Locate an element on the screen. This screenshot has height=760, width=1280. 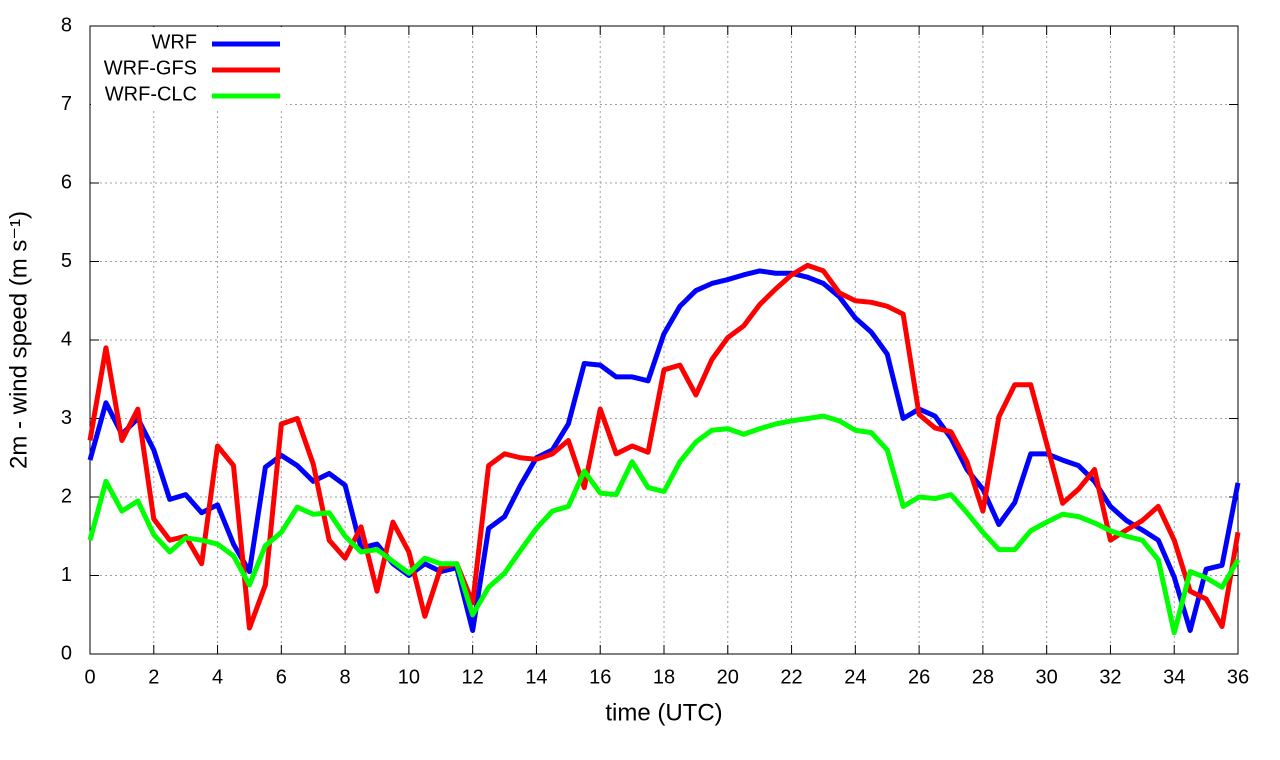
y-tick-label: 2 is located at coordinates (66, 496).